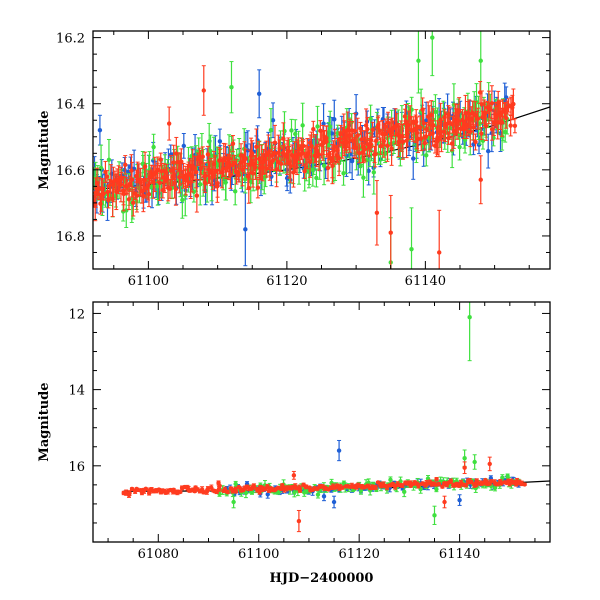 The width and height of the screenshot is (600, 600). I want to click on y-tick-label: 16.2, so click(70, 39).